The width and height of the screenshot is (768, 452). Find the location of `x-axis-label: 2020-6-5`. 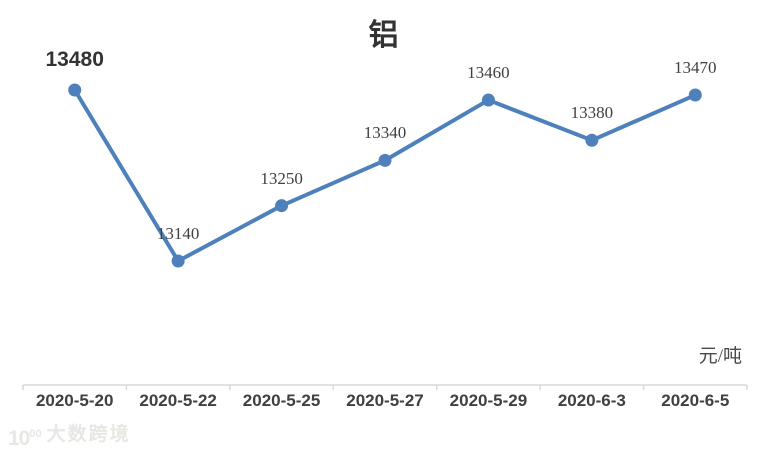

x-axis-label: 2020-6-5 is located at coordinates (695, 400).